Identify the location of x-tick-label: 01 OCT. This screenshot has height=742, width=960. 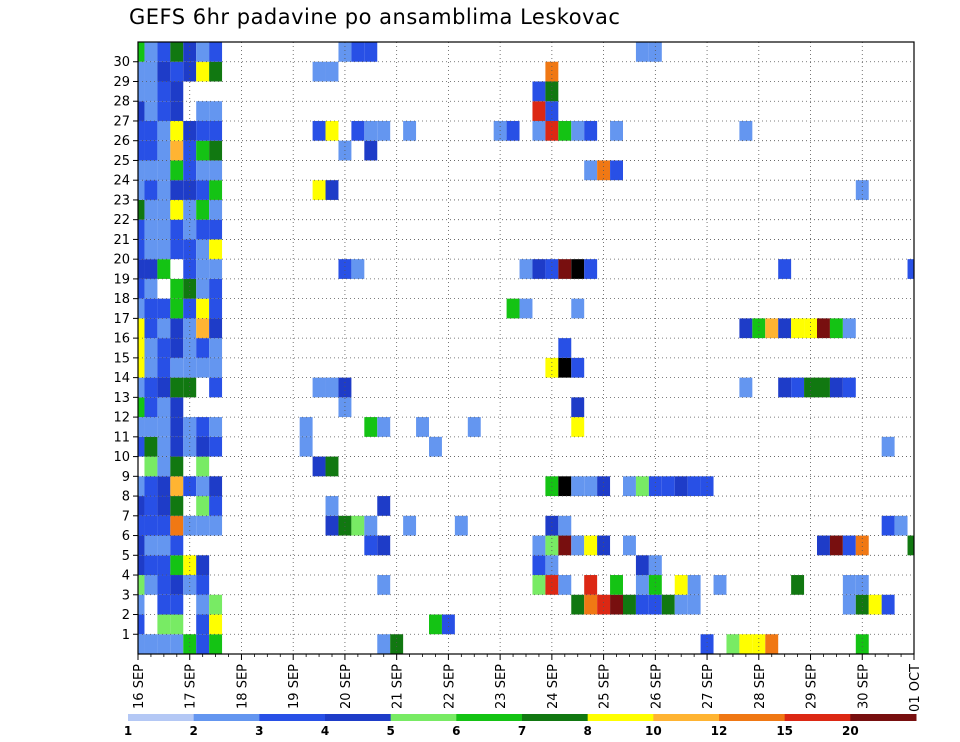
(915, 688).